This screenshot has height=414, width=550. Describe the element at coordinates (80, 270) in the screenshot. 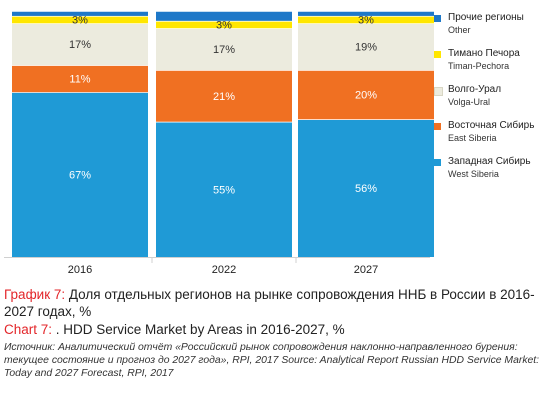

I see `x-tick-label: 2016` at that location.